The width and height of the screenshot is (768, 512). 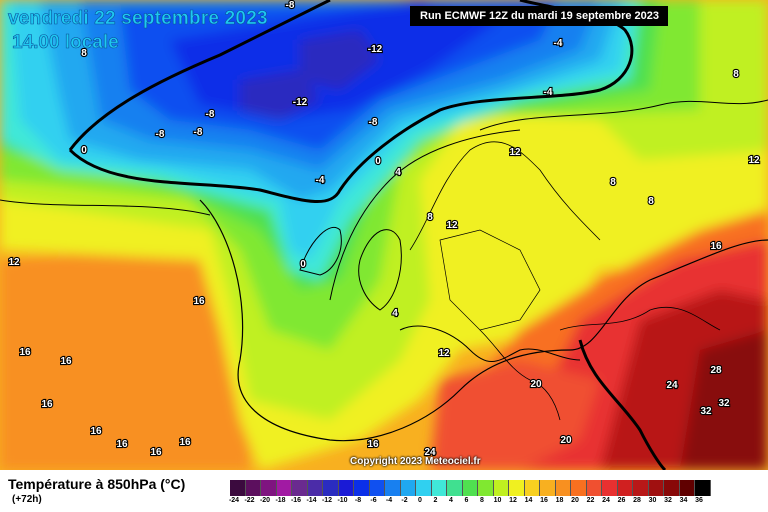 I want to click on scale-swatch: 24, so click(x=610, y=492).